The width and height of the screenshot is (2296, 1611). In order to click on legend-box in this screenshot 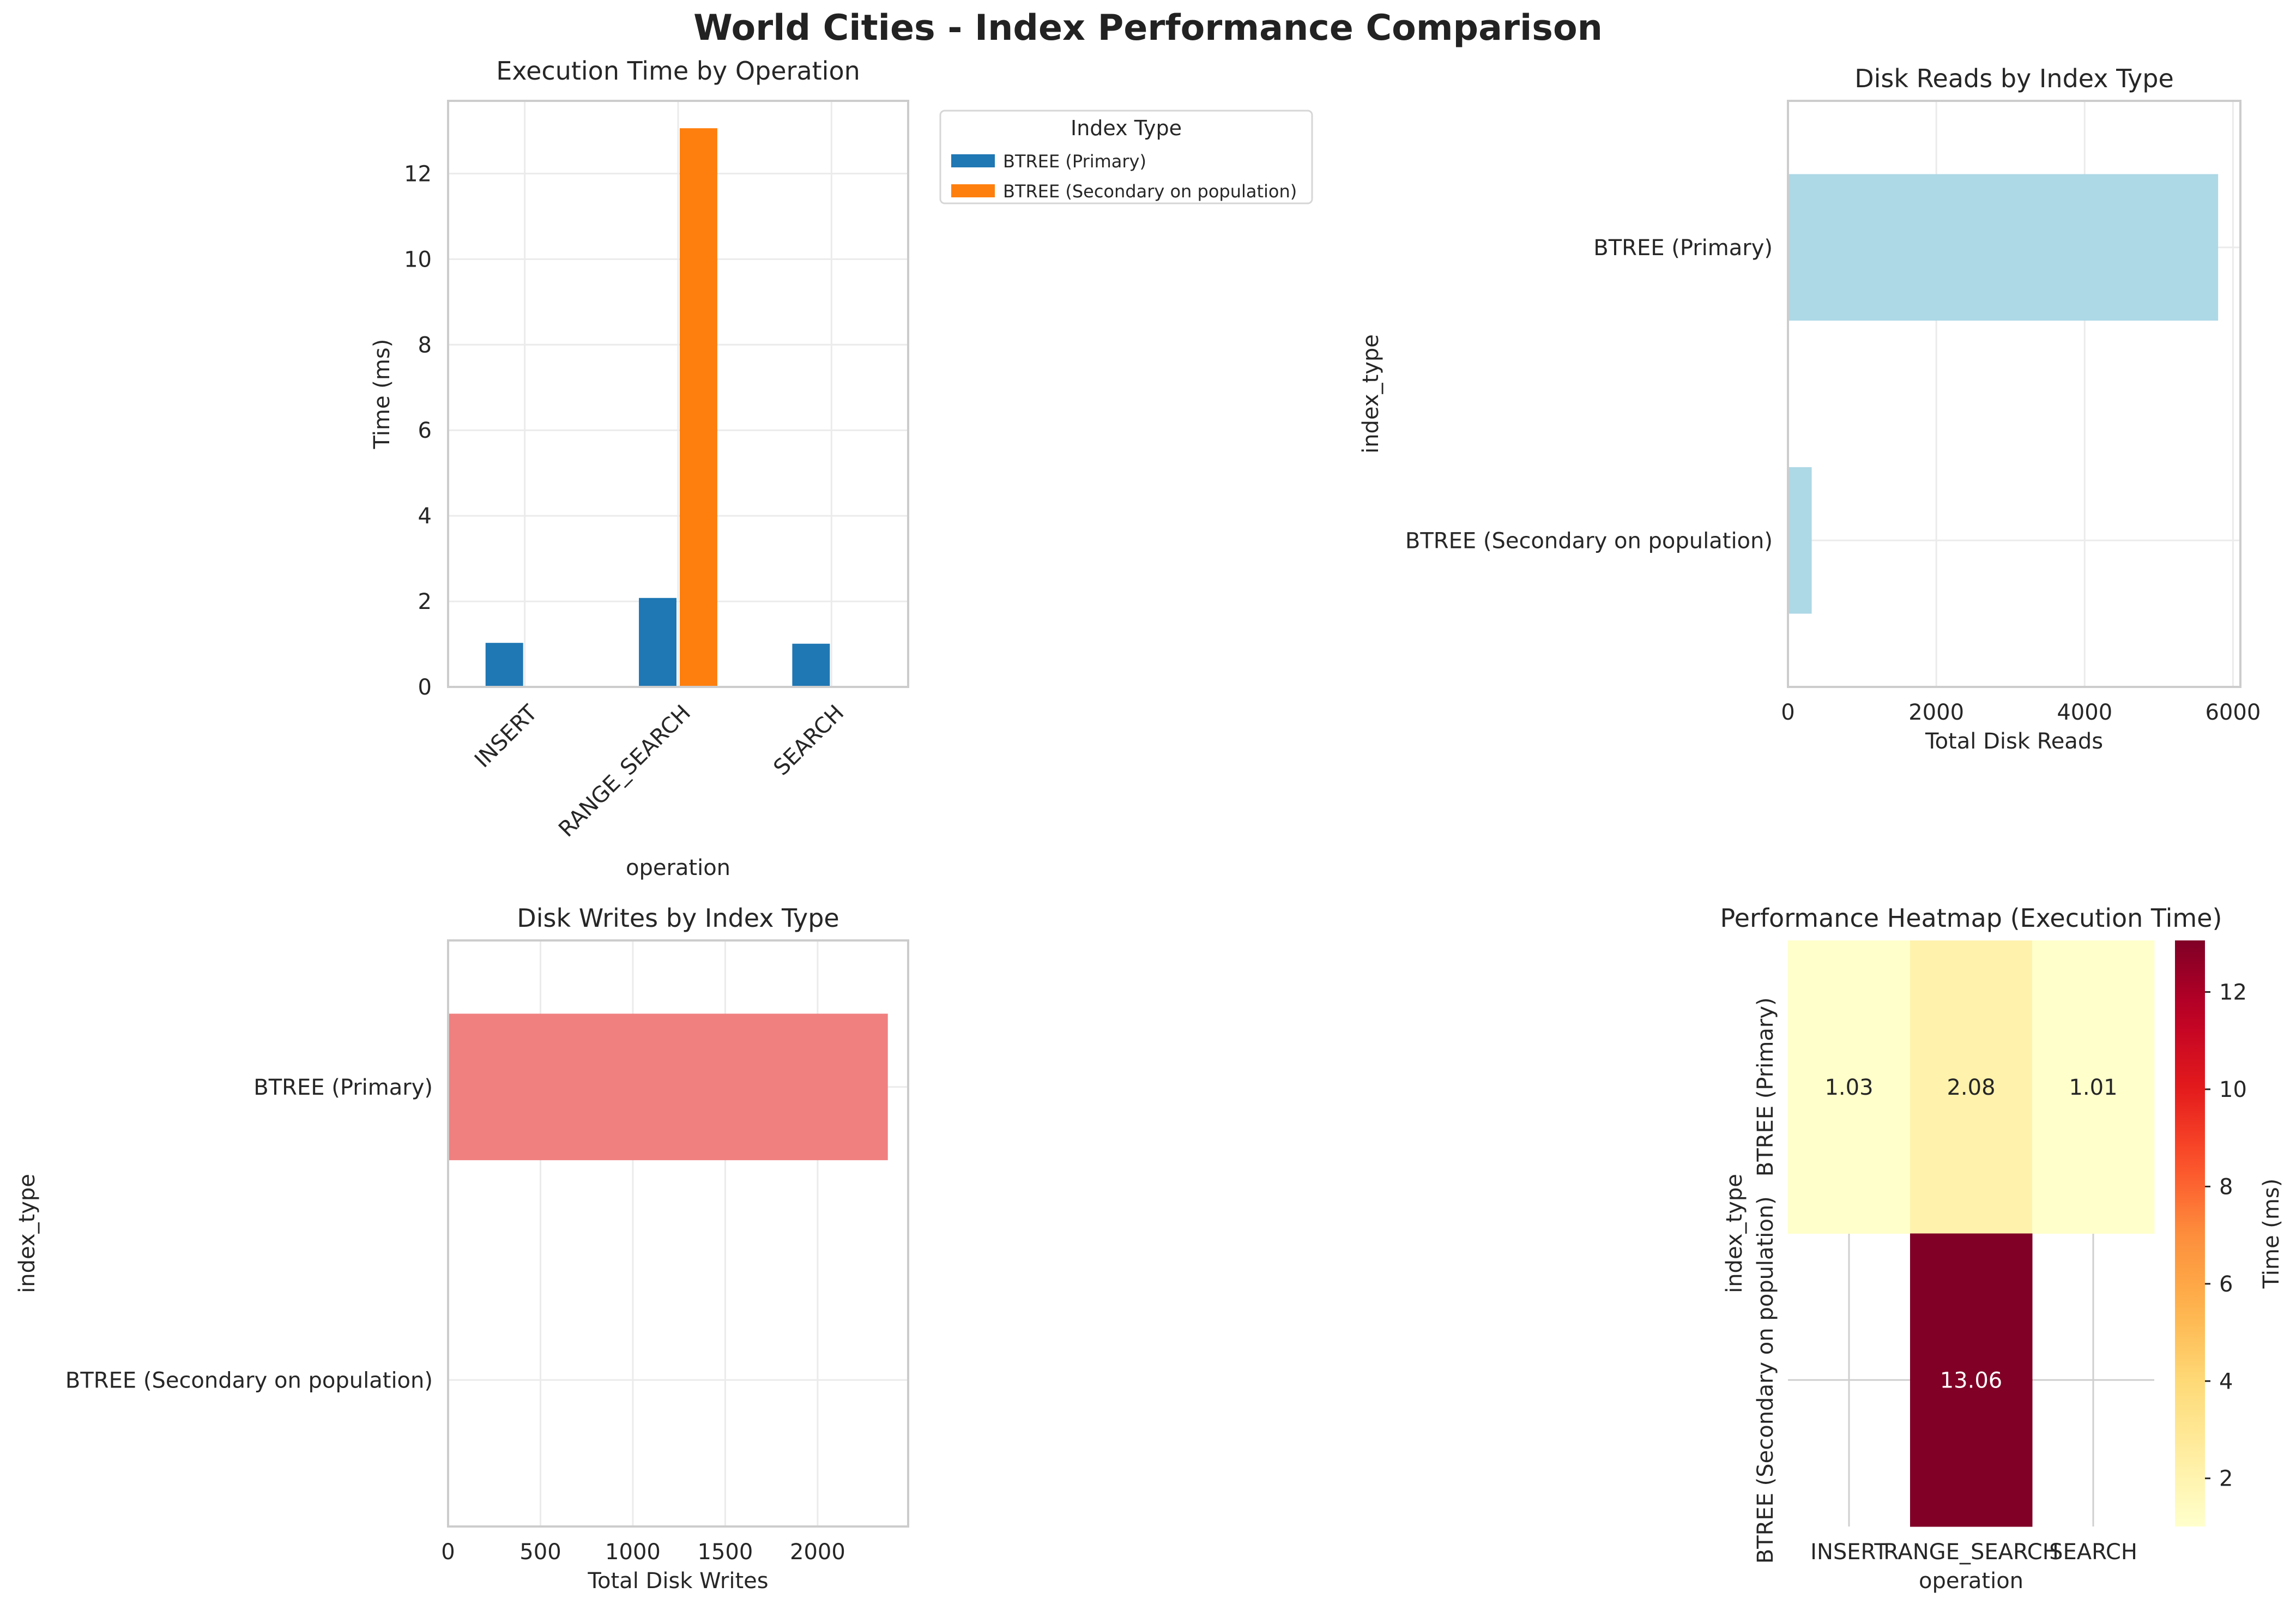, I will do `click(1126, 157)`.